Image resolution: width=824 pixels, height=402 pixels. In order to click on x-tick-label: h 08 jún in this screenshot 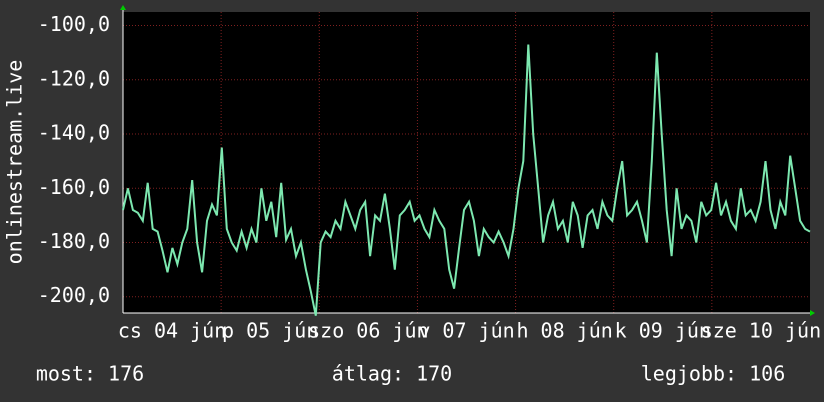, I will do `click(564, 331)`.